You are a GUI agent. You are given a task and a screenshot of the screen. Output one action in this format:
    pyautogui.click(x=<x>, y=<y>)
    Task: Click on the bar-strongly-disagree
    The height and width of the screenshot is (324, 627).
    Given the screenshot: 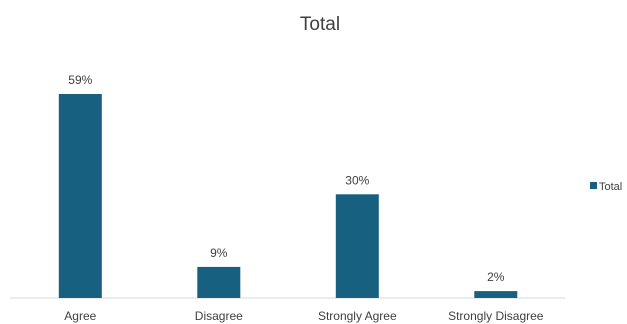 What is the action you would take?
    pyautogui.click(x=496, y=294)
    